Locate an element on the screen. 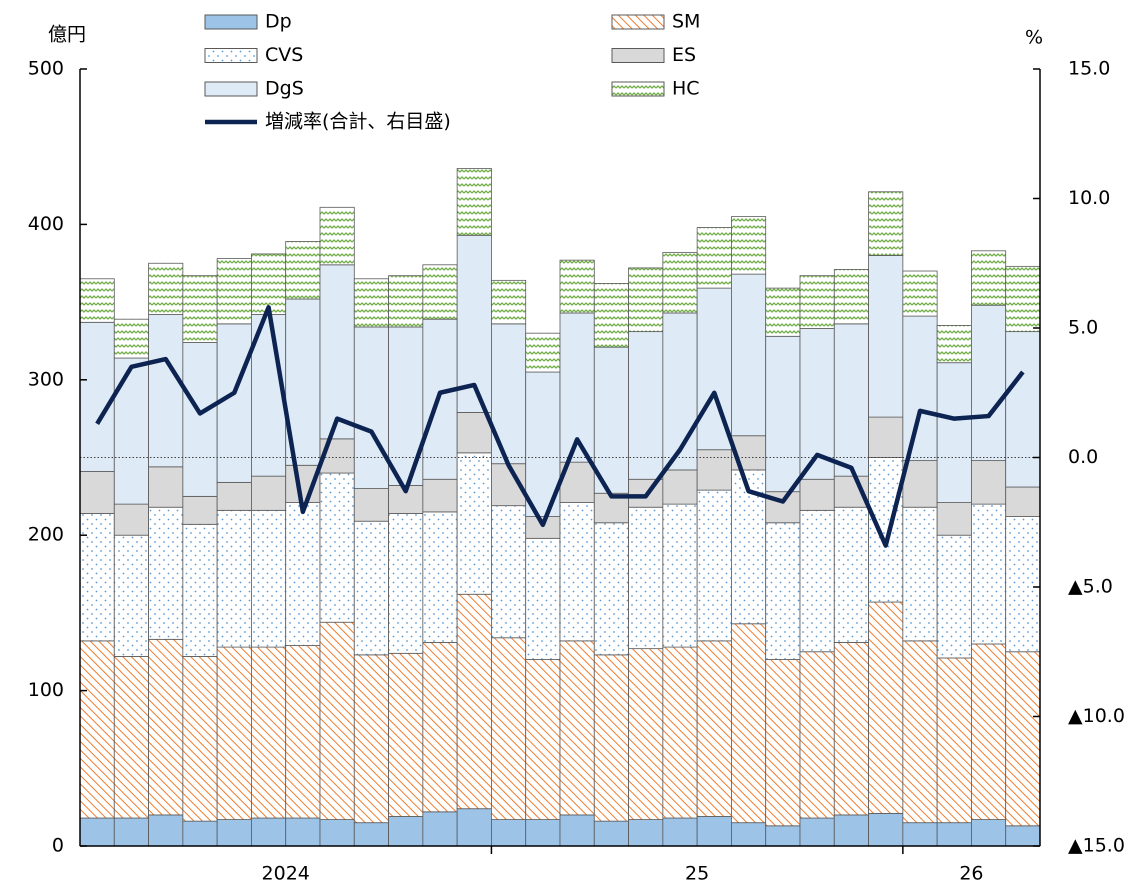 The image size is (1140, 886). legend-label: SM is located at coordinates (686, 22).